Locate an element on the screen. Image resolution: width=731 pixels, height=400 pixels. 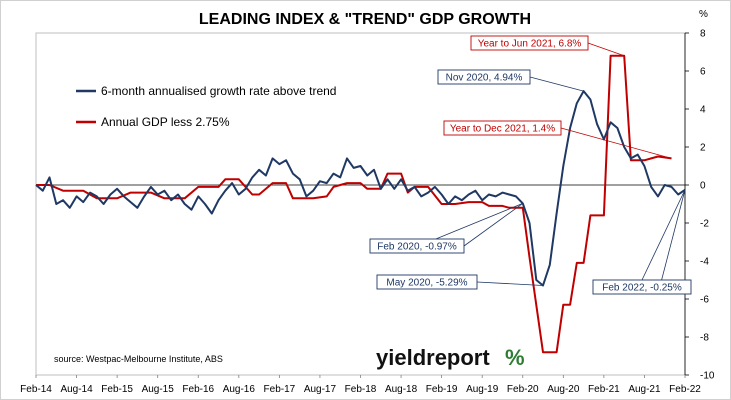
annotation-feb-2020: Feb 2020, -0.97% is located at coordinates (446, 228).